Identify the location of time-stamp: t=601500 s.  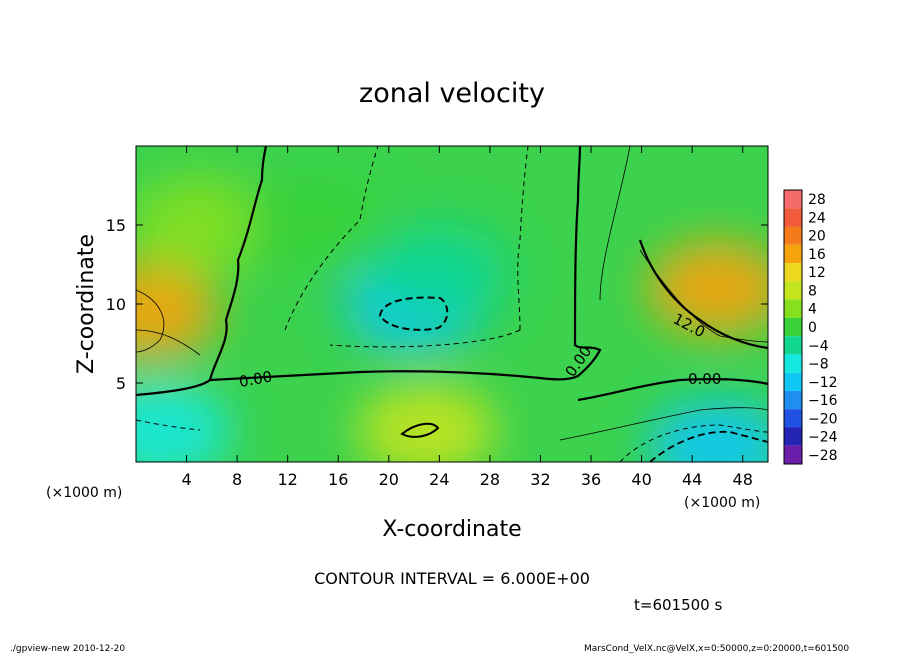
(678, 605).